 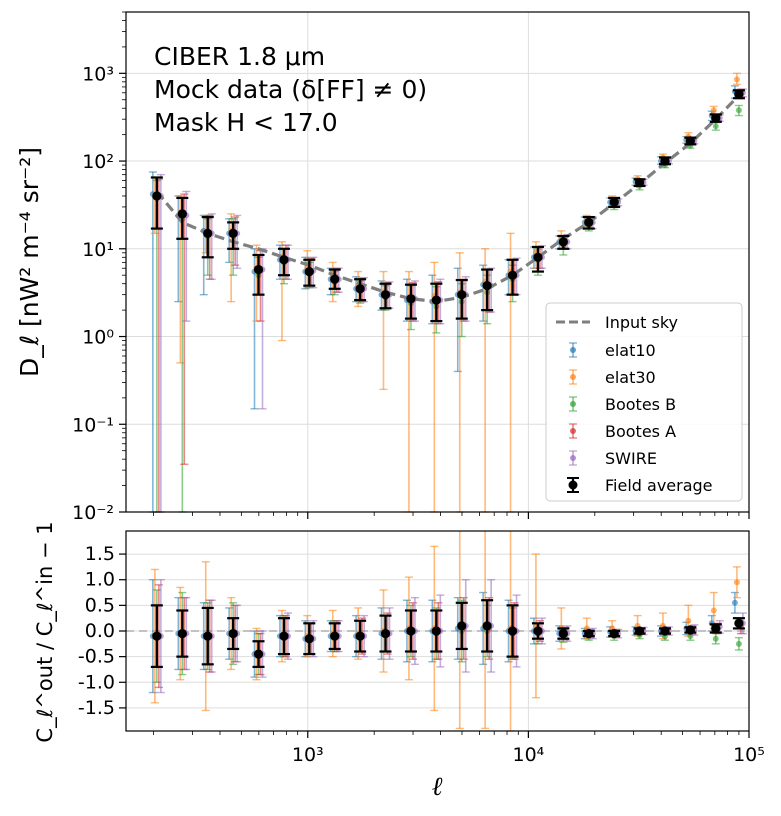 I want to click on legend-field-average: Field average, so click(x=659, y=485).